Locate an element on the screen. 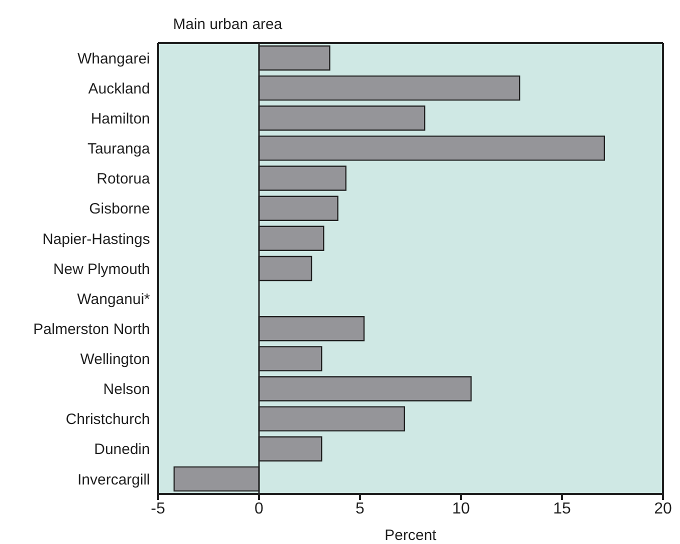 This screenshot has height=544, width=680. y-tick-label: Palmerston North is located at coordinates (91, 329).